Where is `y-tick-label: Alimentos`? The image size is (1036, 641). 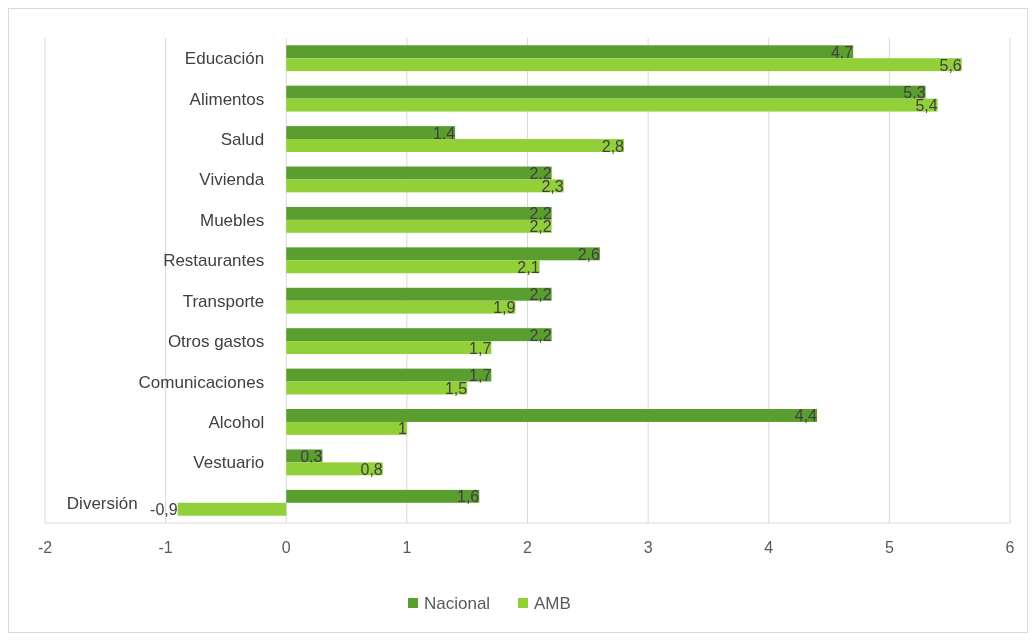 y-tick-label: Alimentos is located at coordinates (227, 99).